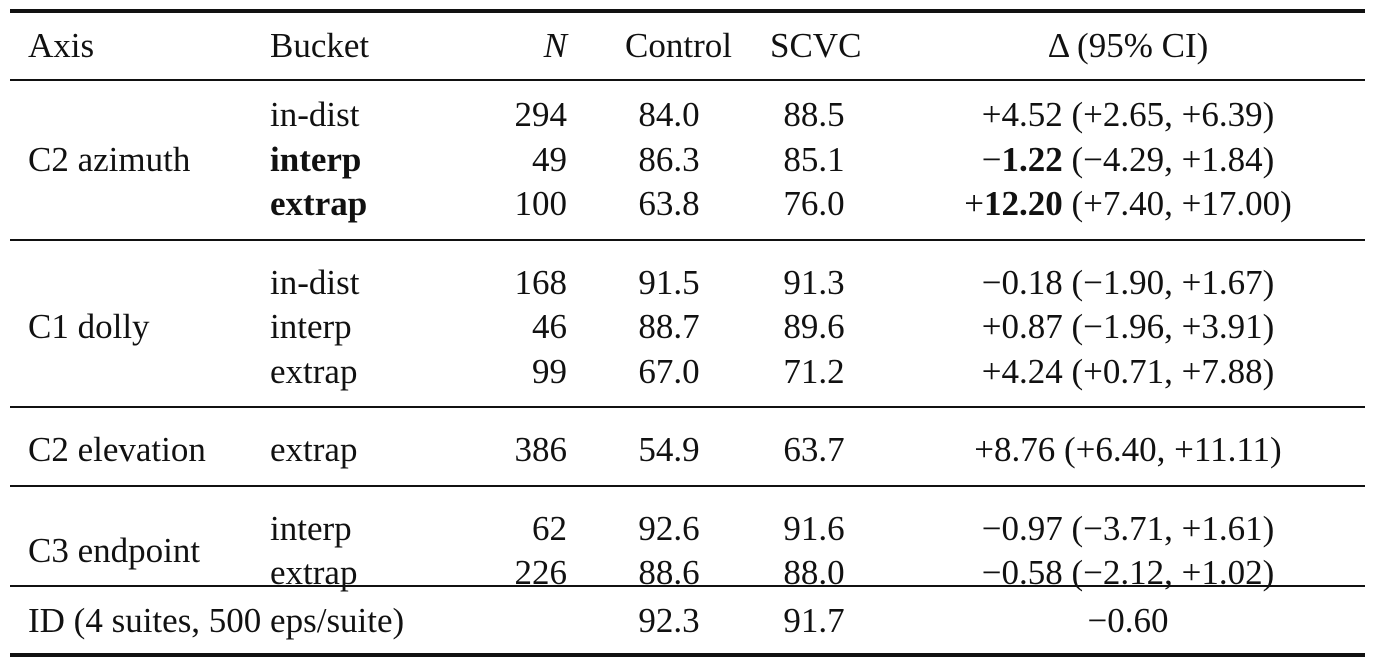 This screenshot has width=1374, height=668. I want to click on control-cell: 88.6, so click(669, 572).